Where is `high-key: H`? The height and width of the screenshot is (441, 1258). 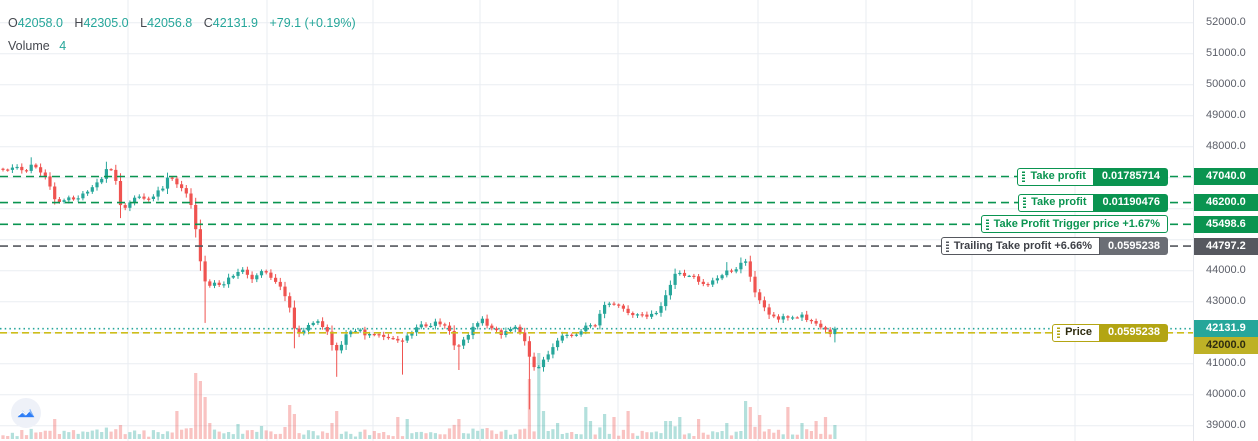 high-key: H is located at coordinates (79, 23).